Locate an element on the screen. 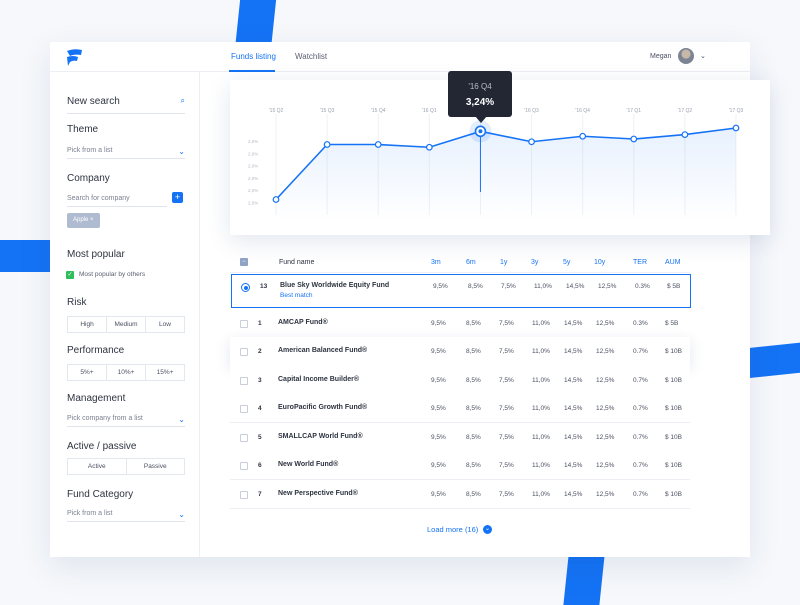 The height and width of the screenshot is (605, 800). company-chip: Apple × is located at coordinates (83, 220).